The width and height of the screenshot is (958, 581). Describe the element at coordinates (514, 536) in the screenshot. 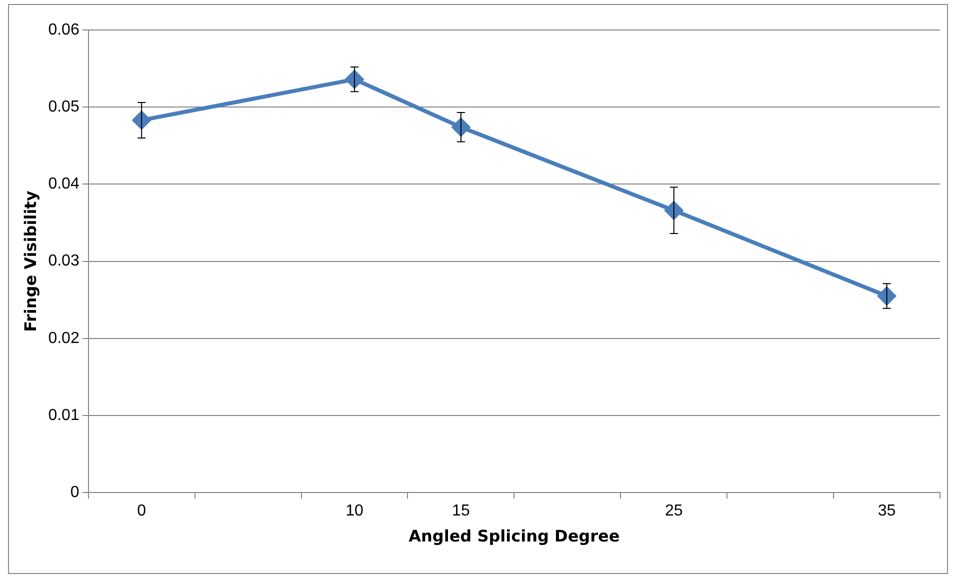

I see `x-axis-title: Angled Splicing Degree` at that location.